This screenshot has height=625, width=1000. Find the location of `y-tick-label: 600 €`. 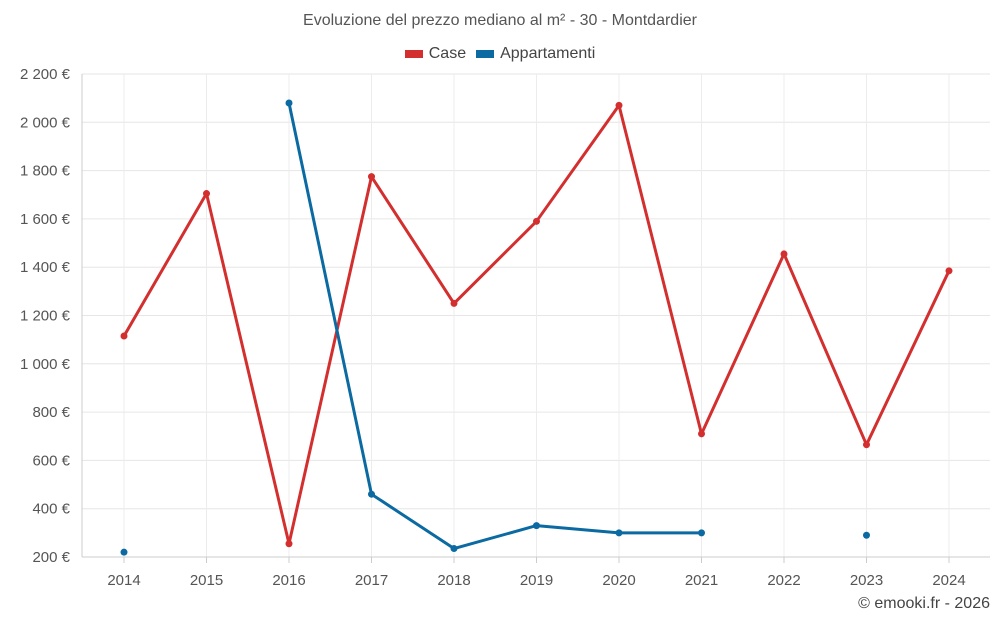

y-tick-label: 600 € is located at coordinates (51, 460).